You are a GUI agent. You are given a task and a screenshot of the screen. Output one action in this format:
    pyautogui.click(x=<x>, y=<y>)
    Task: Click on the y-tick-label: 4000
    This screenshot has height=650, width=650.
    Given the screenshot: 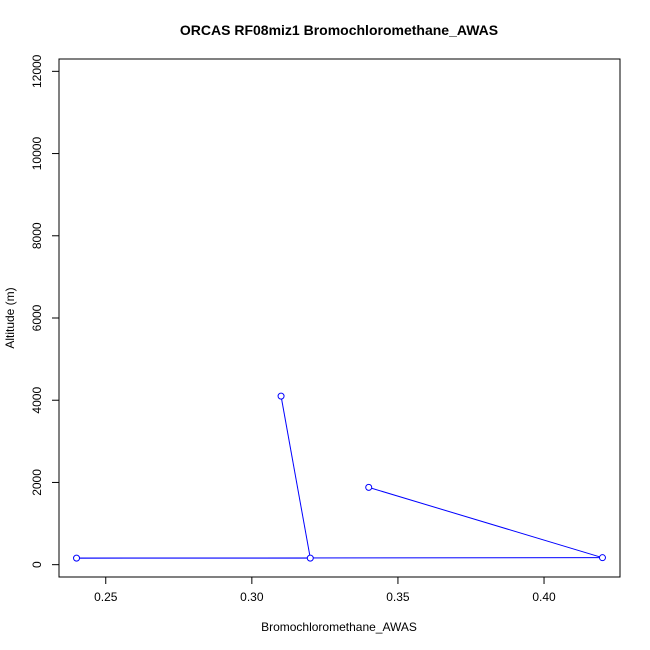 What is the action you would take?
    pyautogui.click(x=37, y=400)
    